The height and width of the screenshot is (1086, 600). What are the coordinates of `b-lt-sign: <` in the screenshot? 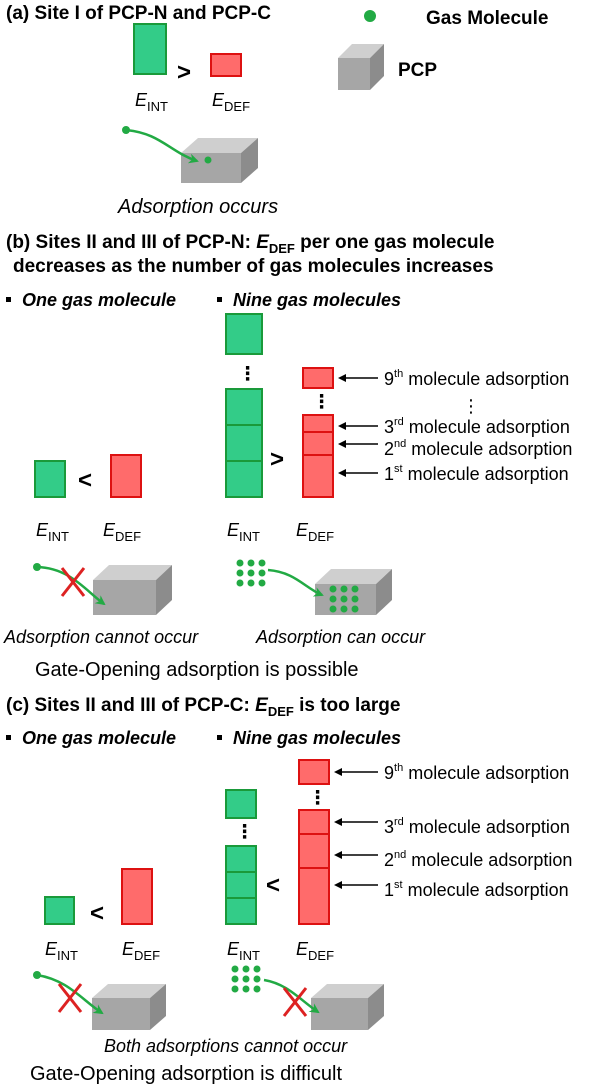 It's located at (85, 480).